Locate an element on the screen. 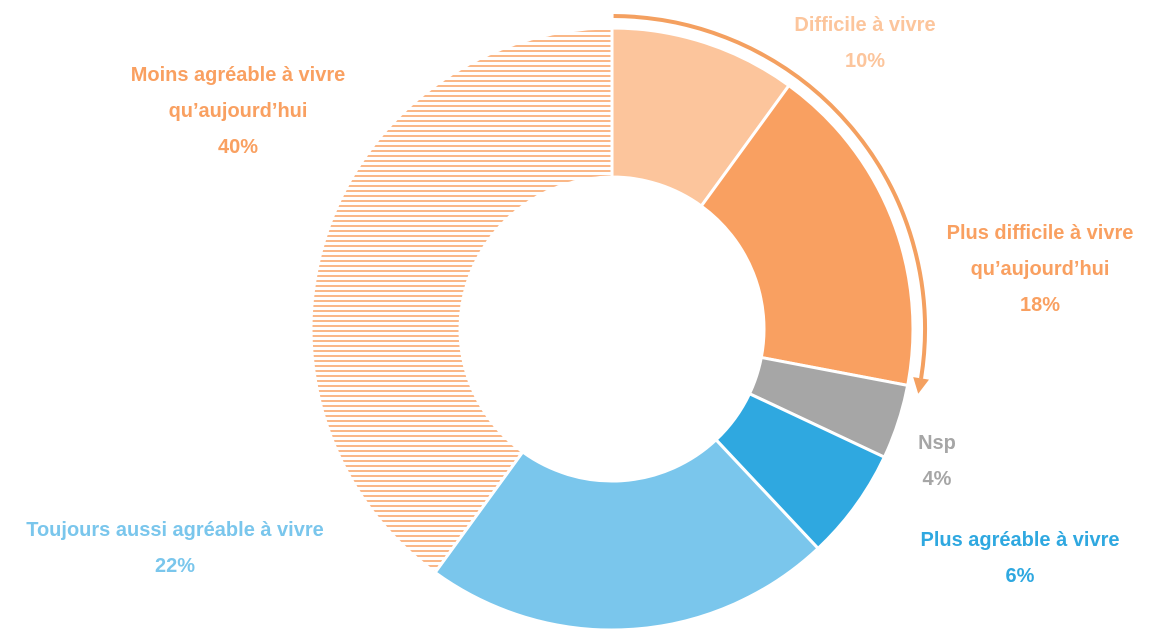 The image size is (1165, 630). slice-label: Plus difficile à vivre qu’aujourd’hui 18% is located at coordinates (1037, 269).